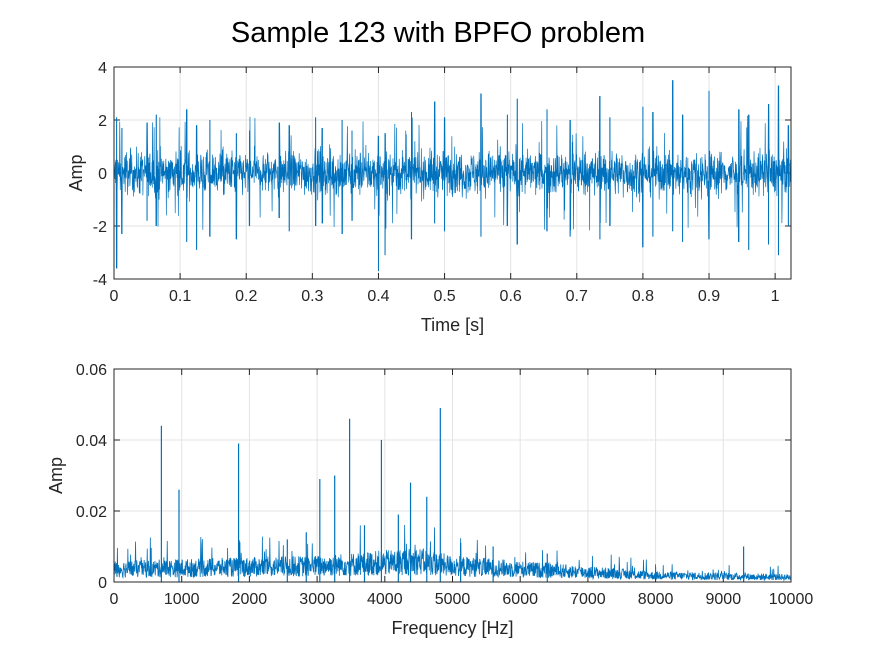 This screenshot has width=875, height=656. I want to click on y-tick-label: 0.06, so click(91, 370).